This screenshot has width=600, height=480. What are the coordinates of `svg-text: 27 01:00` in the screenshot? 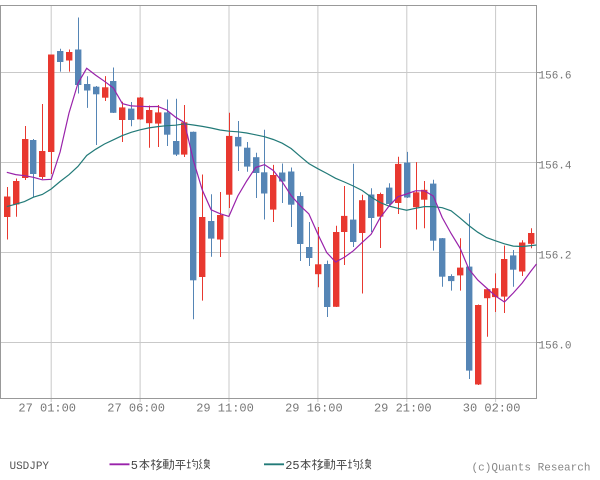 It's located at (47, 409).